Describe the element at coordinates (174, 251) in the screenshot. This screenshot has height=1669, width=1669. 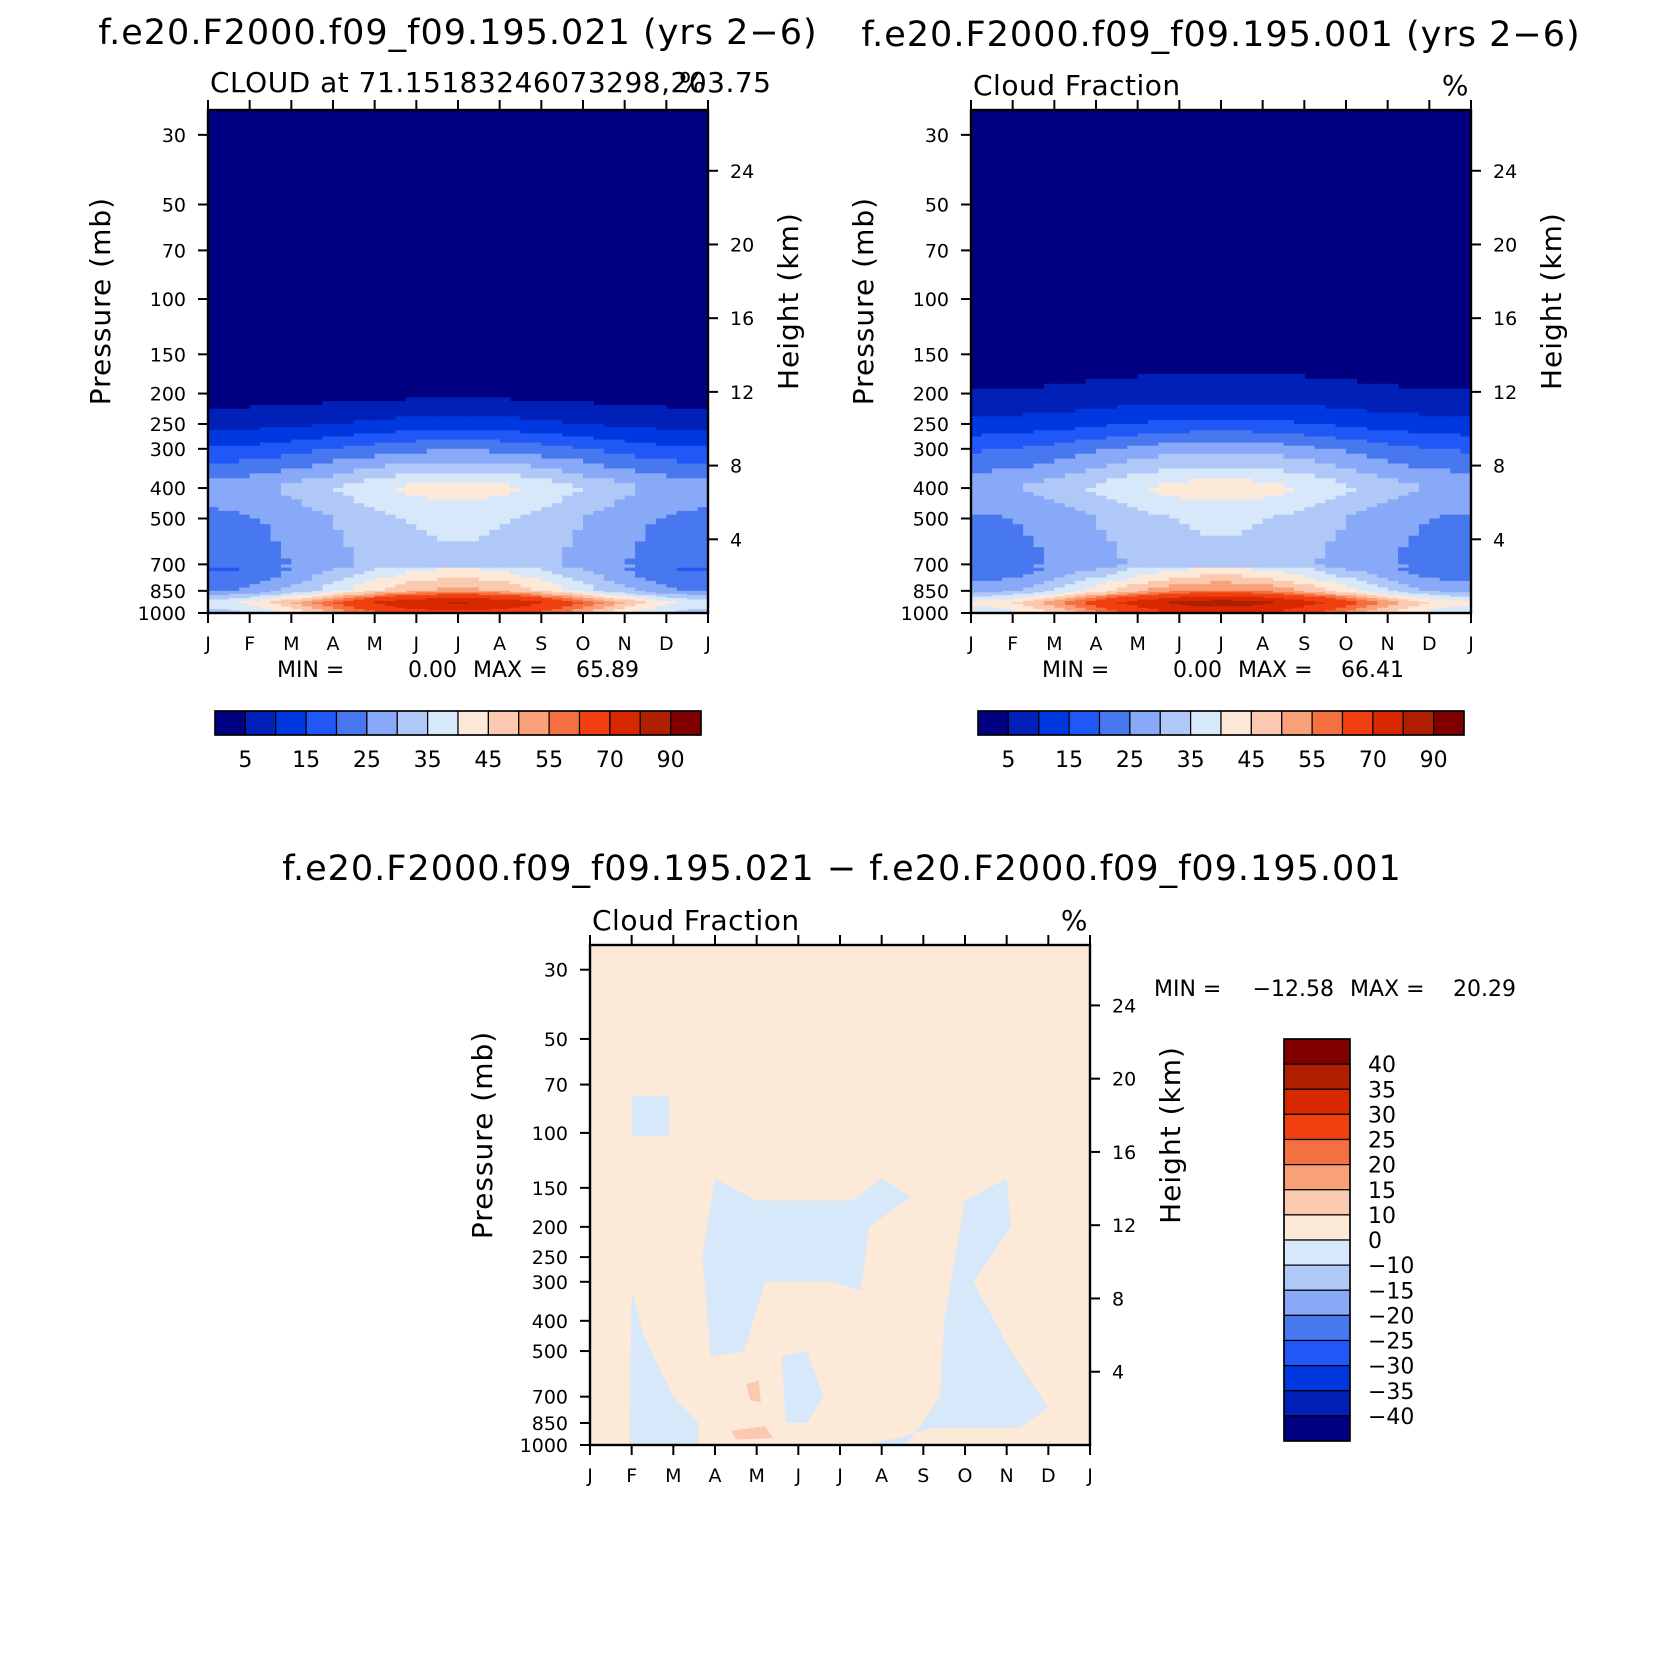
I see `y-tick-label: 70` at that location.